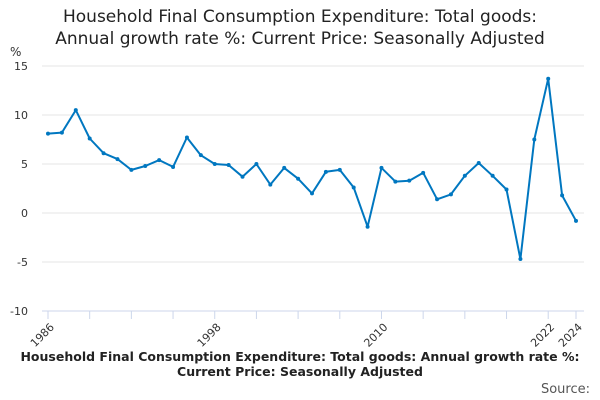 Image resolution: width=600 pixels, height=400 pixels. I want to click on y-tick-label: 5, so click(24, 164).